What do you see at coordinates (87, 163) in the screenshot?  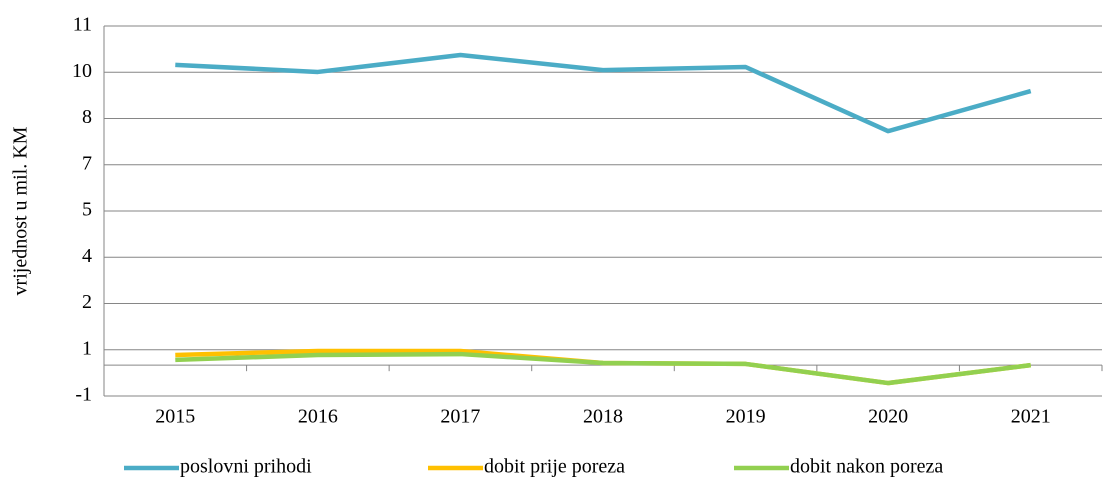 I see `y-tick-label: 7` at bounding box center [87, 163].